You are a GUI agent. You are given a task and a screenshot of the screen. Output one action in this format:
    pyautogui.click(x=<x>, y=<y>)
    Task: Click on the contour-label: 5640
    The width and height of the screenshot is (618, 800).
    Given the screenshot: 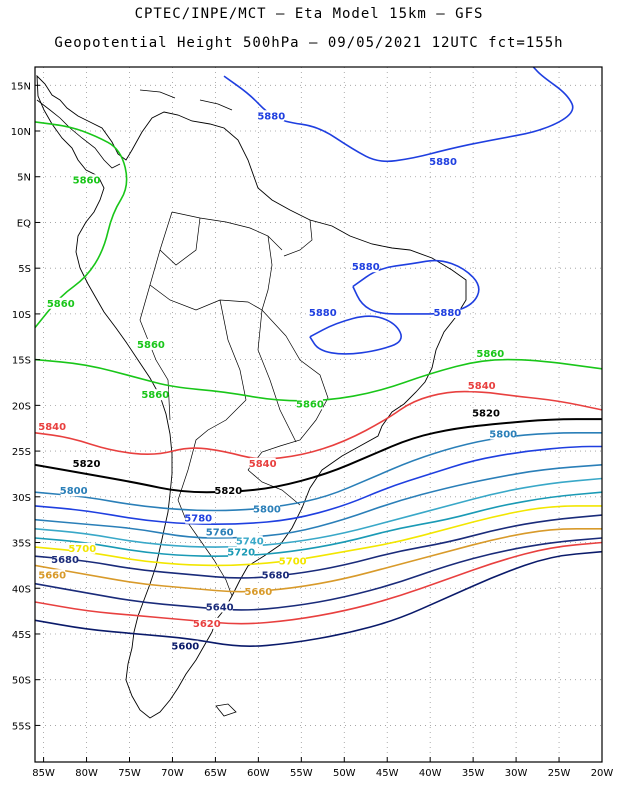 What is the action you would take?
    pyautogui.click(x=220, y=607)
    